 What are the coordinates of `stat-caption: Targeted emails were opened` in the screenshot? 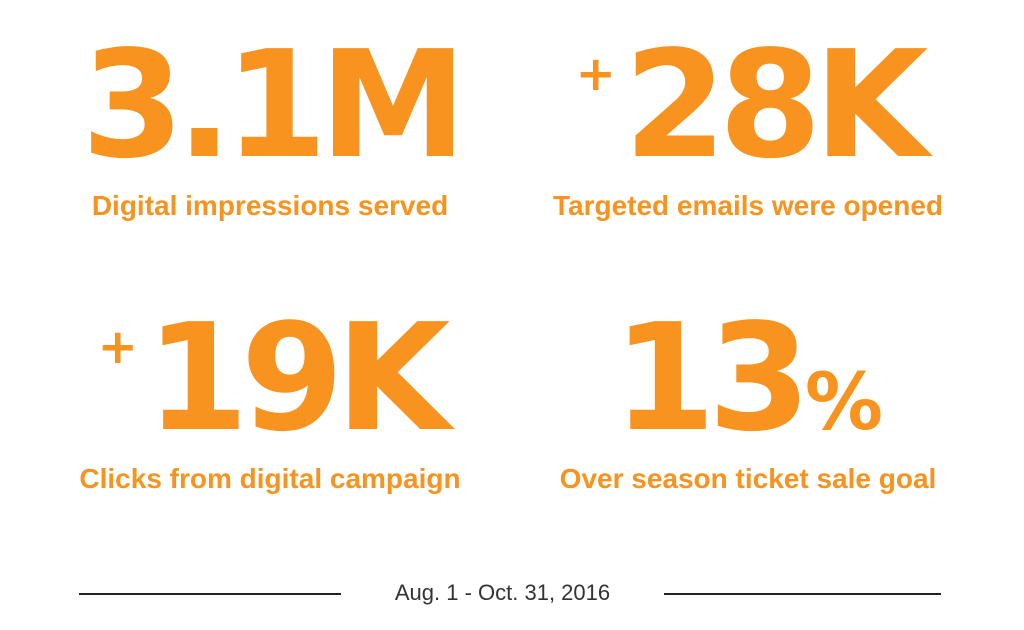 It's located at (748, 205).